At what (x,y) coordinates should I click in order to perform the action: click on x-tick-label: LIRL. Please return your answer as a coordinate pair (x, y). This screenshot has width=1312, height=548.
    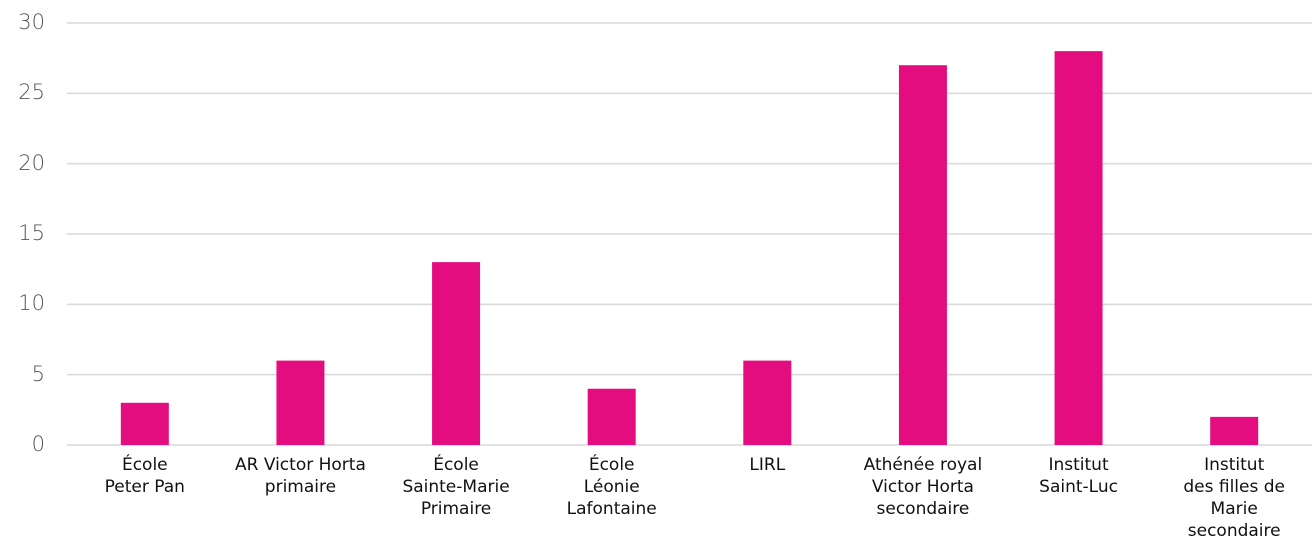
    Looking at the image, I should click on (767, 465).